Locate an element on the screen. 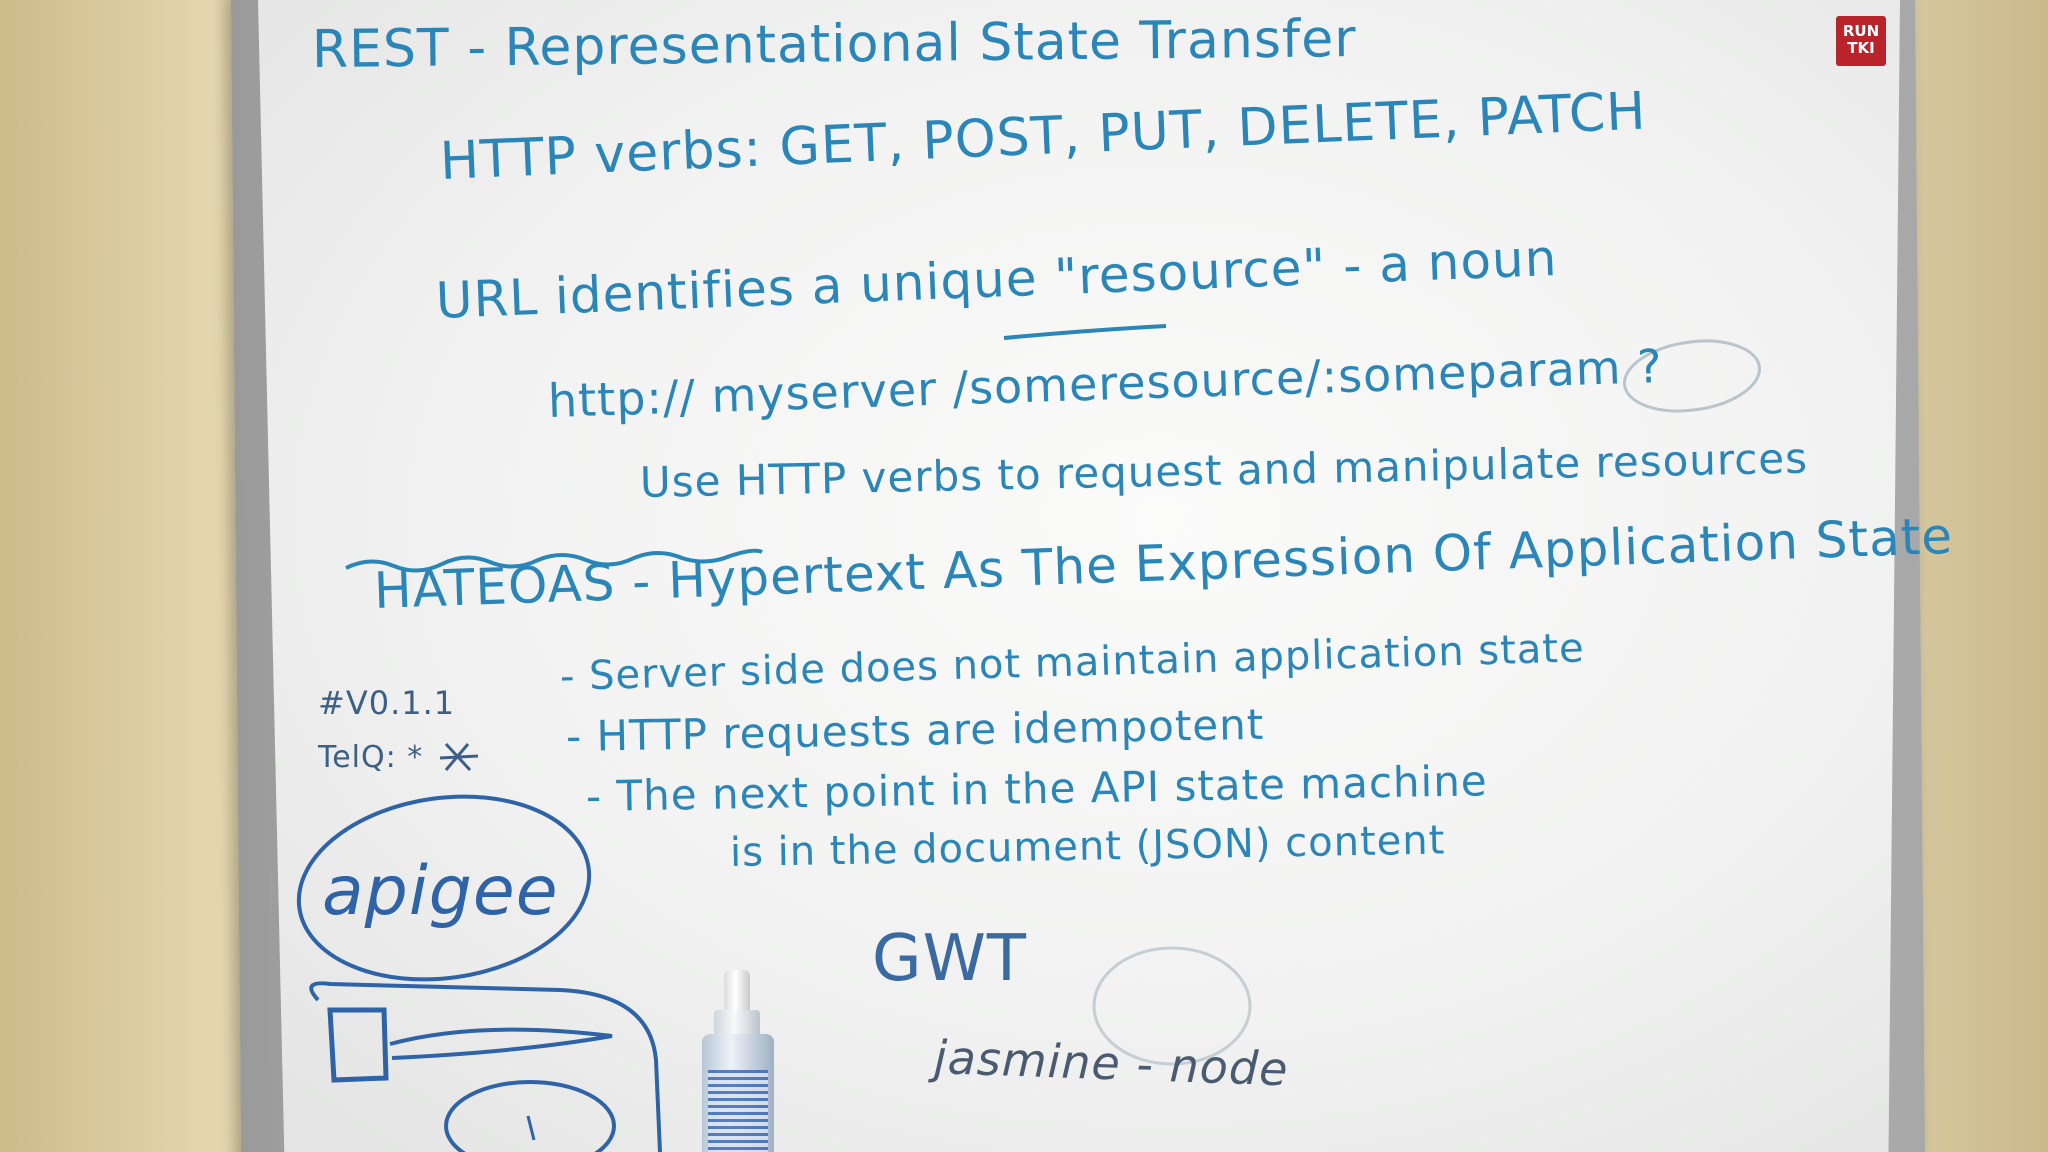 This screenshot has height=1152, width=2048. faint-circle-url is located at coordinates (1692, 376).